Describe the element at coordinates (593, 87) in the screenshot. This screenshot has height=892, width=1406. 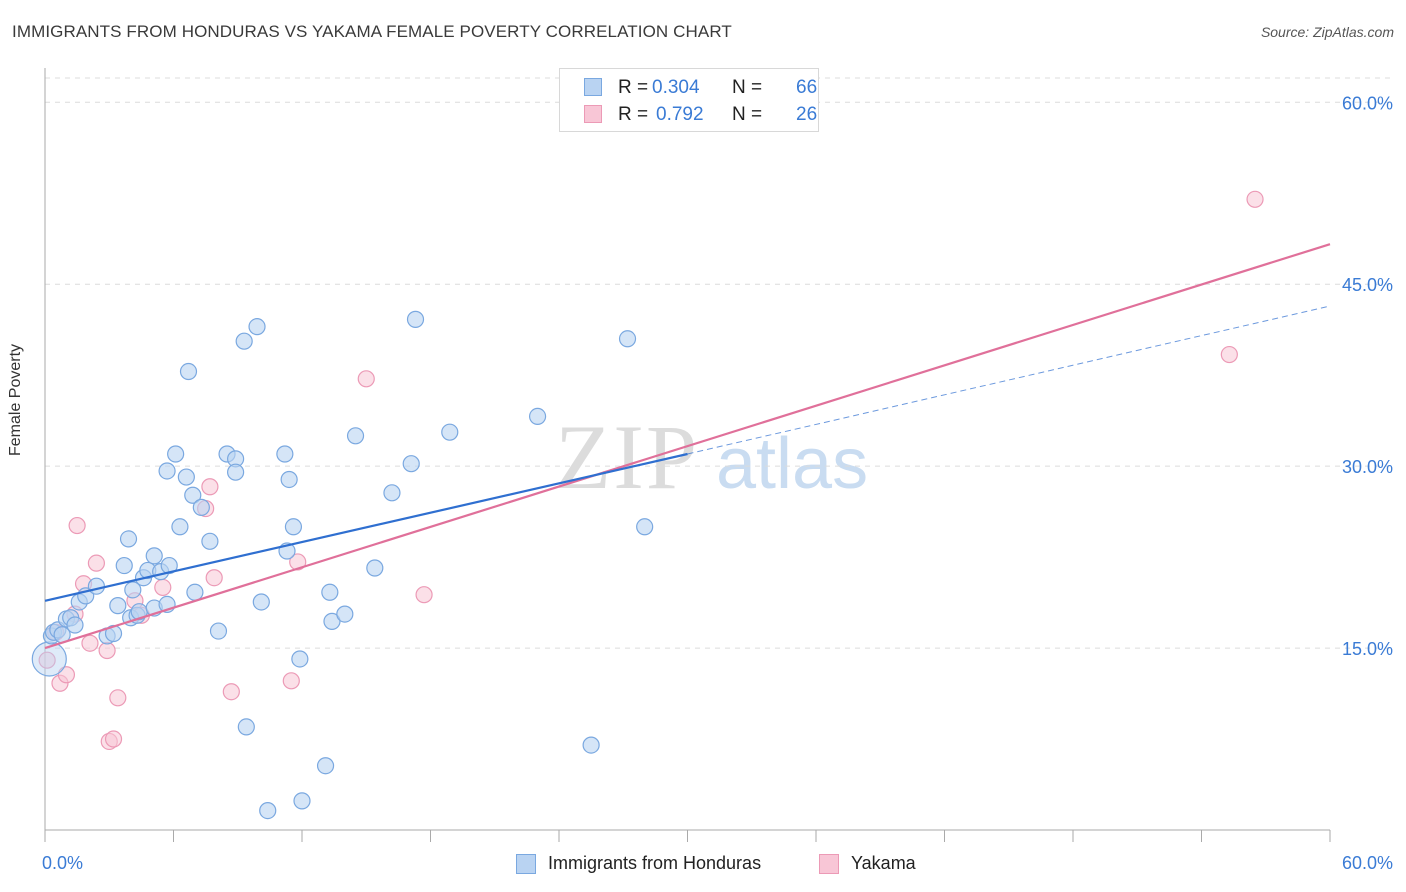
I see `legend-swatch-honduras` at that location.